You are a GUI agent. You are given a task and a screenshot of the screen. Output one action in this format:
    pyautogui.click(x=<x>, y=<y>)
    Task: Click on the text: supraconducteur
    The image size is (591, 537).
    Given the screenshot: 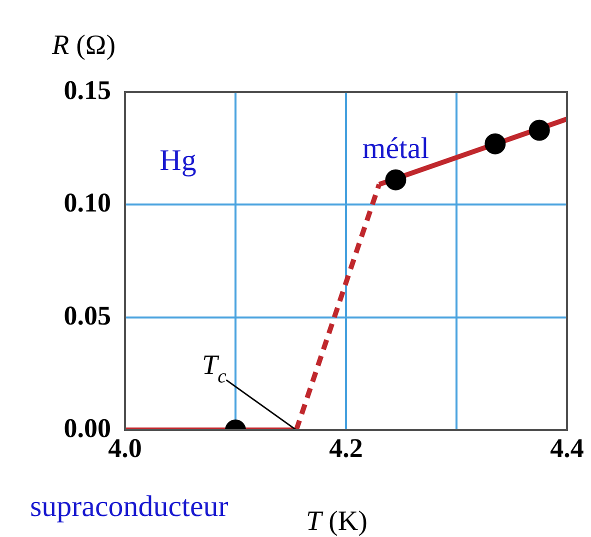 What is the action you would take?
    pyautogui.click(x=129, y=506)
    